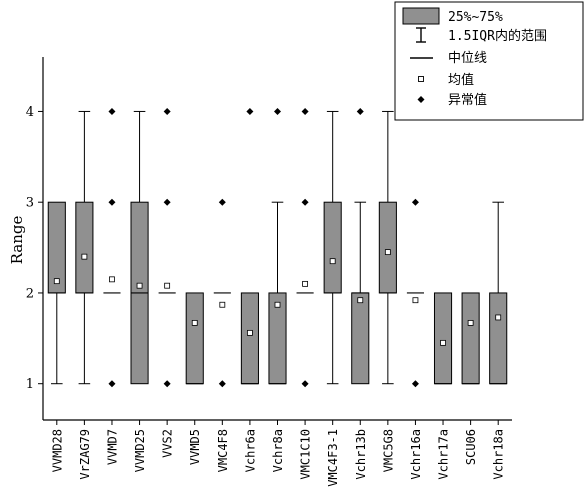  Describe the element at coordinates (306, 454) in the screenshot. I see `x-tick-label: VMC1C10` at that location.